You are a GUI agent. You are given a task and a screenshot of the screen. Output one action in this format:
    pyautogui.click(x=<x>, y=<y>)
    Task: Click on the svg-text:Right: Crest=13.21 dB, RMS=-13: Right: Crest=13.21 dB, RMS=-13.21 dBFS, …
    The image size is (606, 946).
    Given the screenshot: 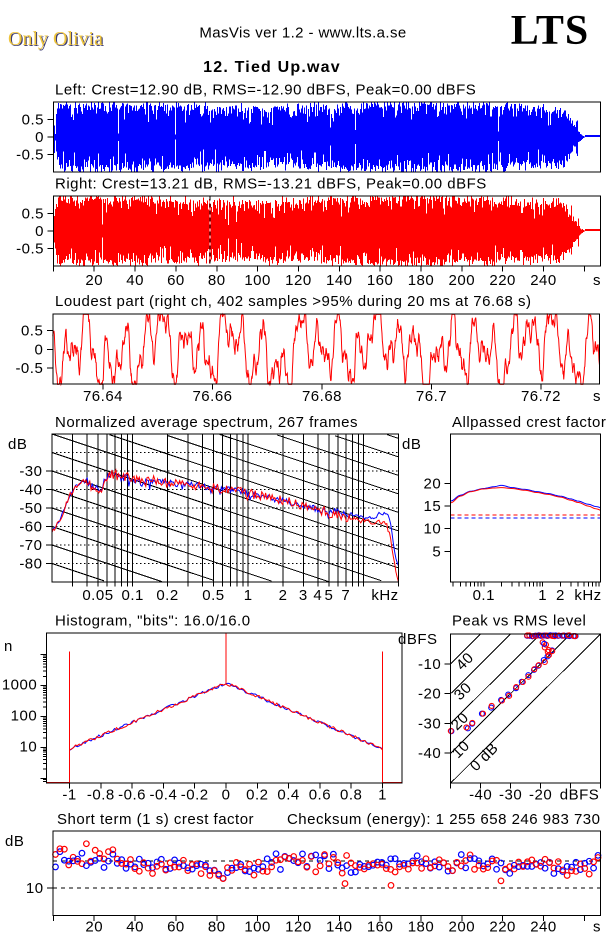 What is the action you would take?
    pyautogui.click(x=271, y=184)
    